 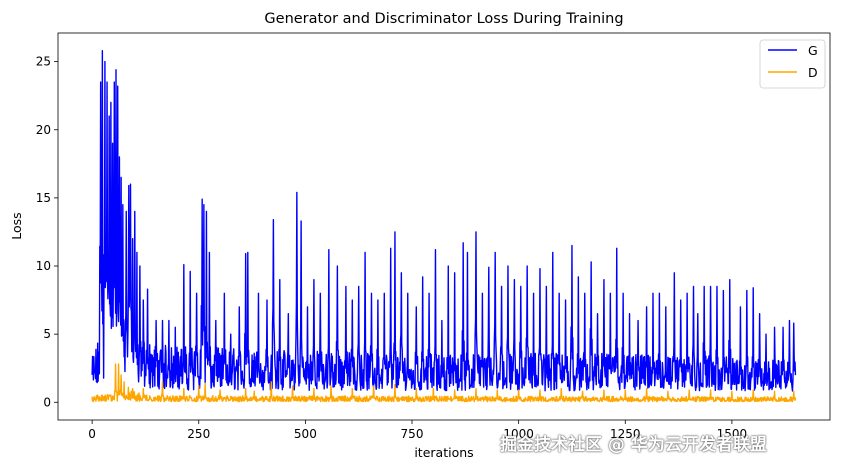 I want to click on x-axis: 0 250 500 750 1000 1250 1500, so click(x=417, y=430).